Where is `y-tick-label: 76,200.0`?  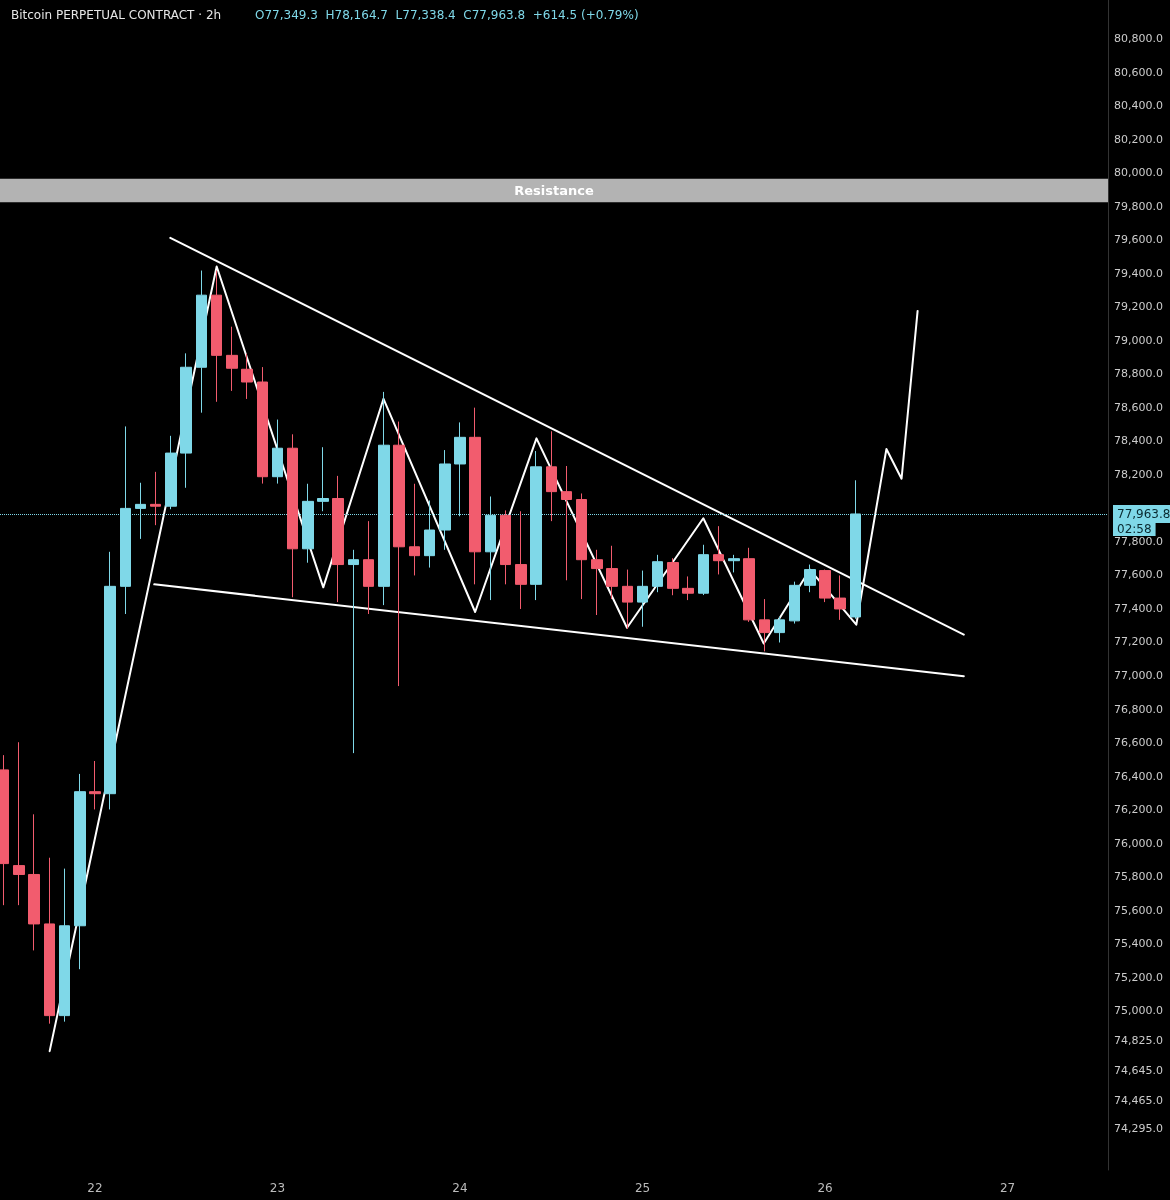
y-tick-label: 76,200.0 is located at coordinates (1138, 810).